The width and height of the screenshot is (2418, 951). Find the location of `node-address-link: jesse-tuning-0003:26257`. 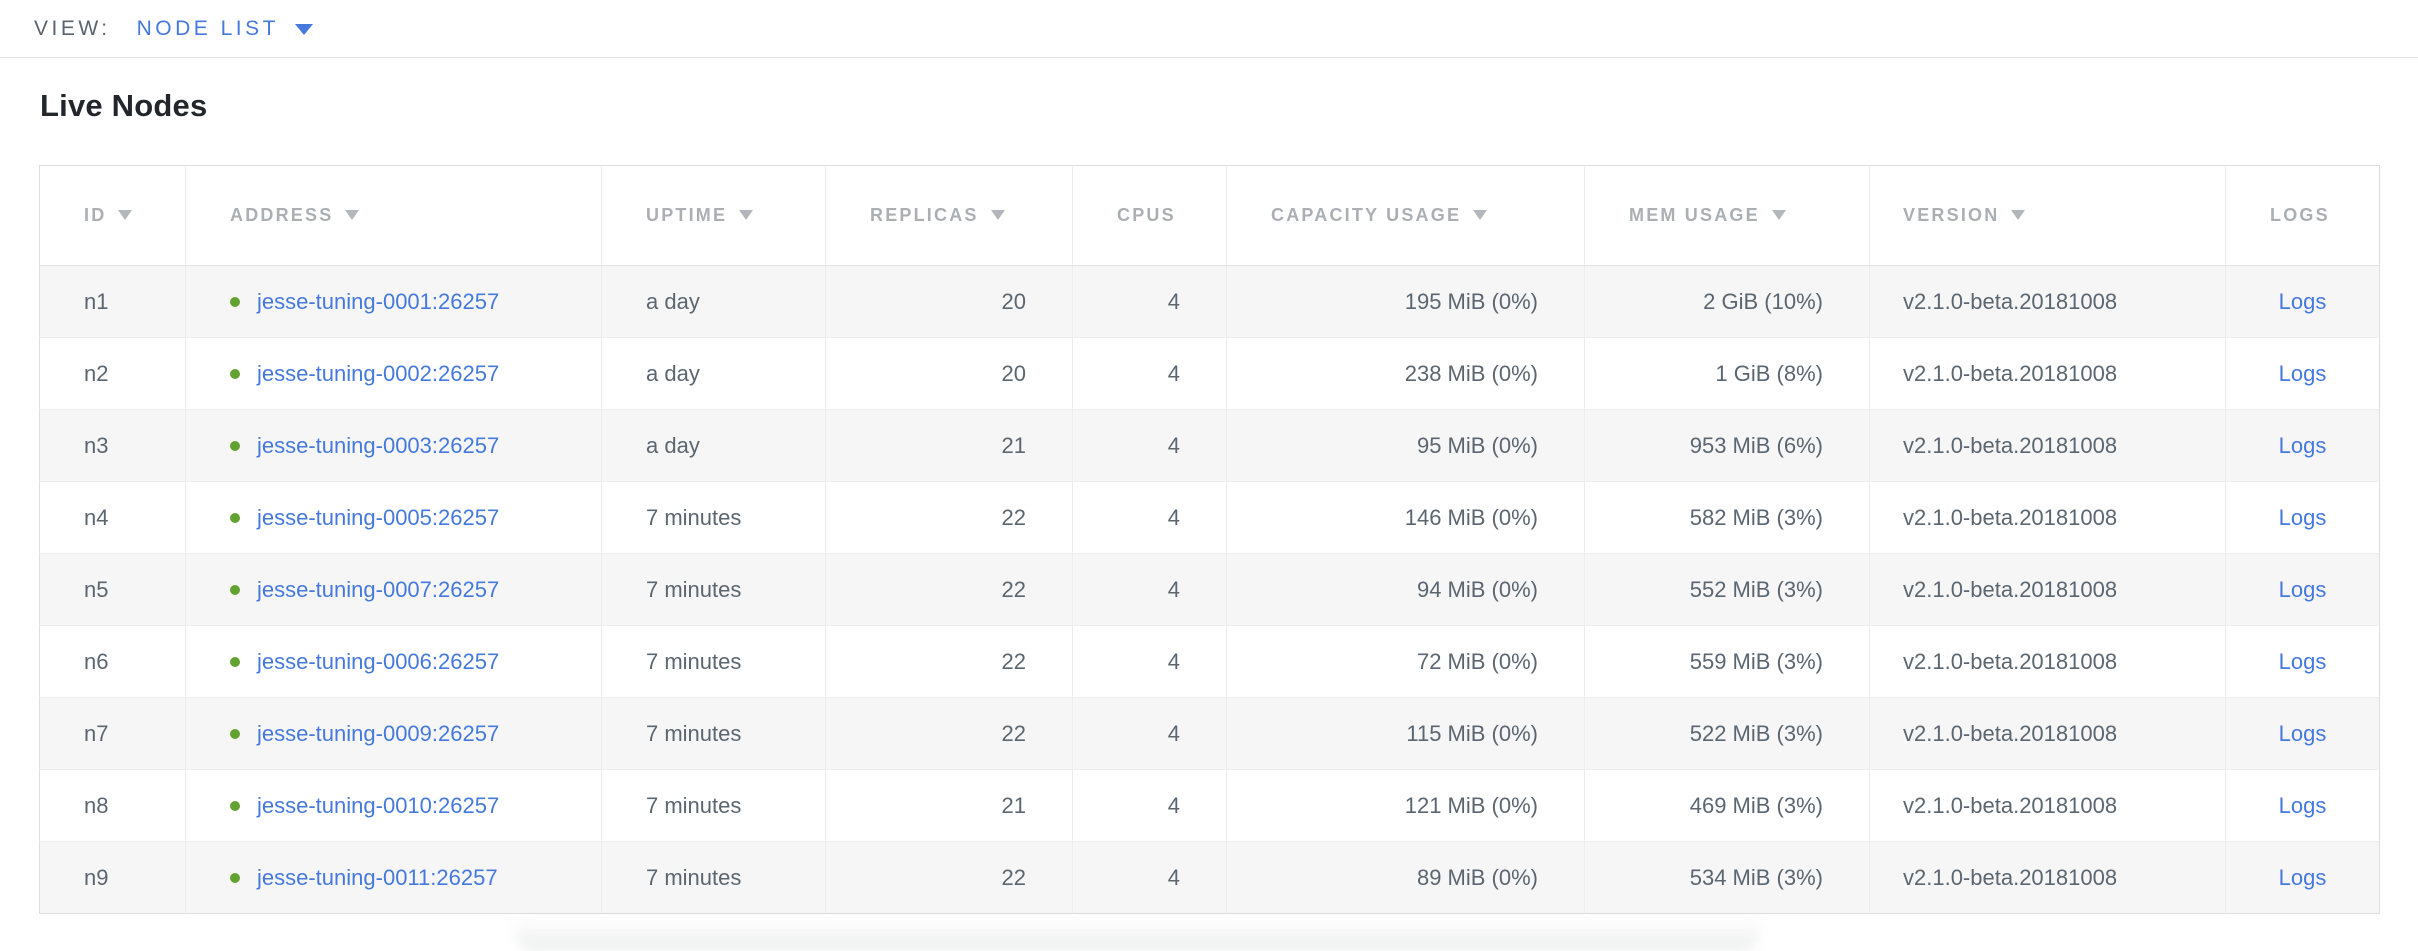

node-address-link: jesse-tuning-0003:26257 is located at coordinates (378, 445).